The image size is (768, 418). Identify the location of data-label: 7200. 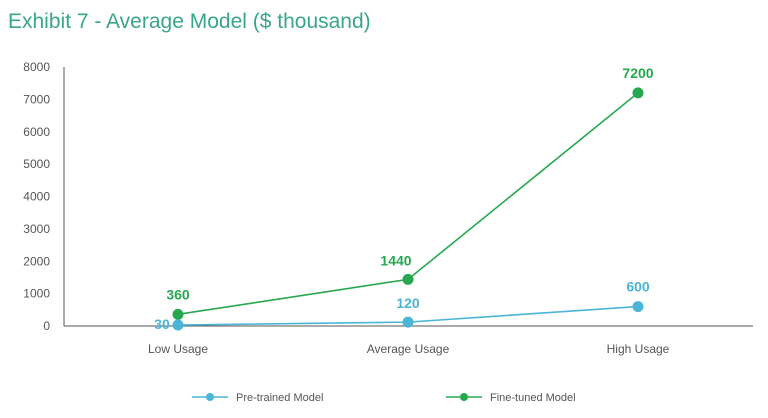
(637, 73).